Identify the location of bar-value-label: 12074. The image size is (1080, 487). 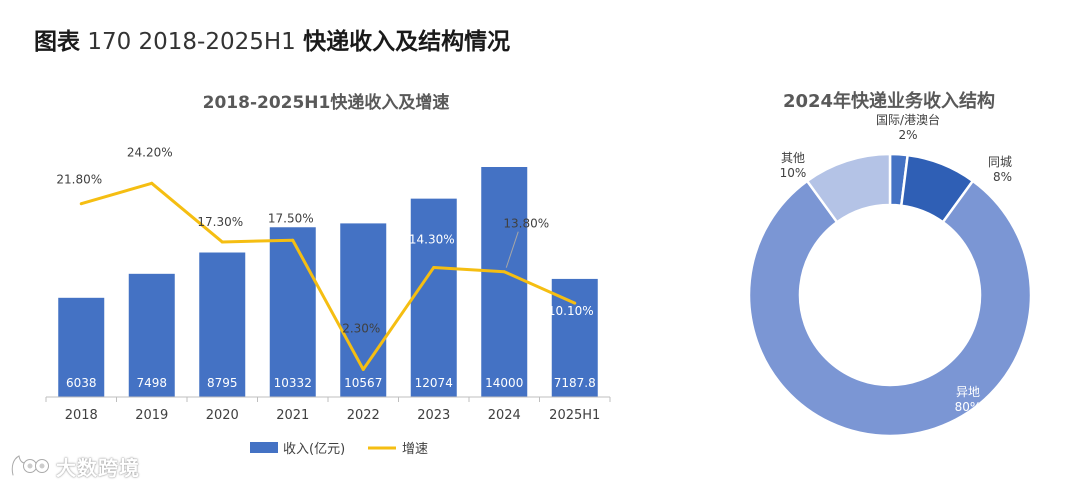
(434, 383).